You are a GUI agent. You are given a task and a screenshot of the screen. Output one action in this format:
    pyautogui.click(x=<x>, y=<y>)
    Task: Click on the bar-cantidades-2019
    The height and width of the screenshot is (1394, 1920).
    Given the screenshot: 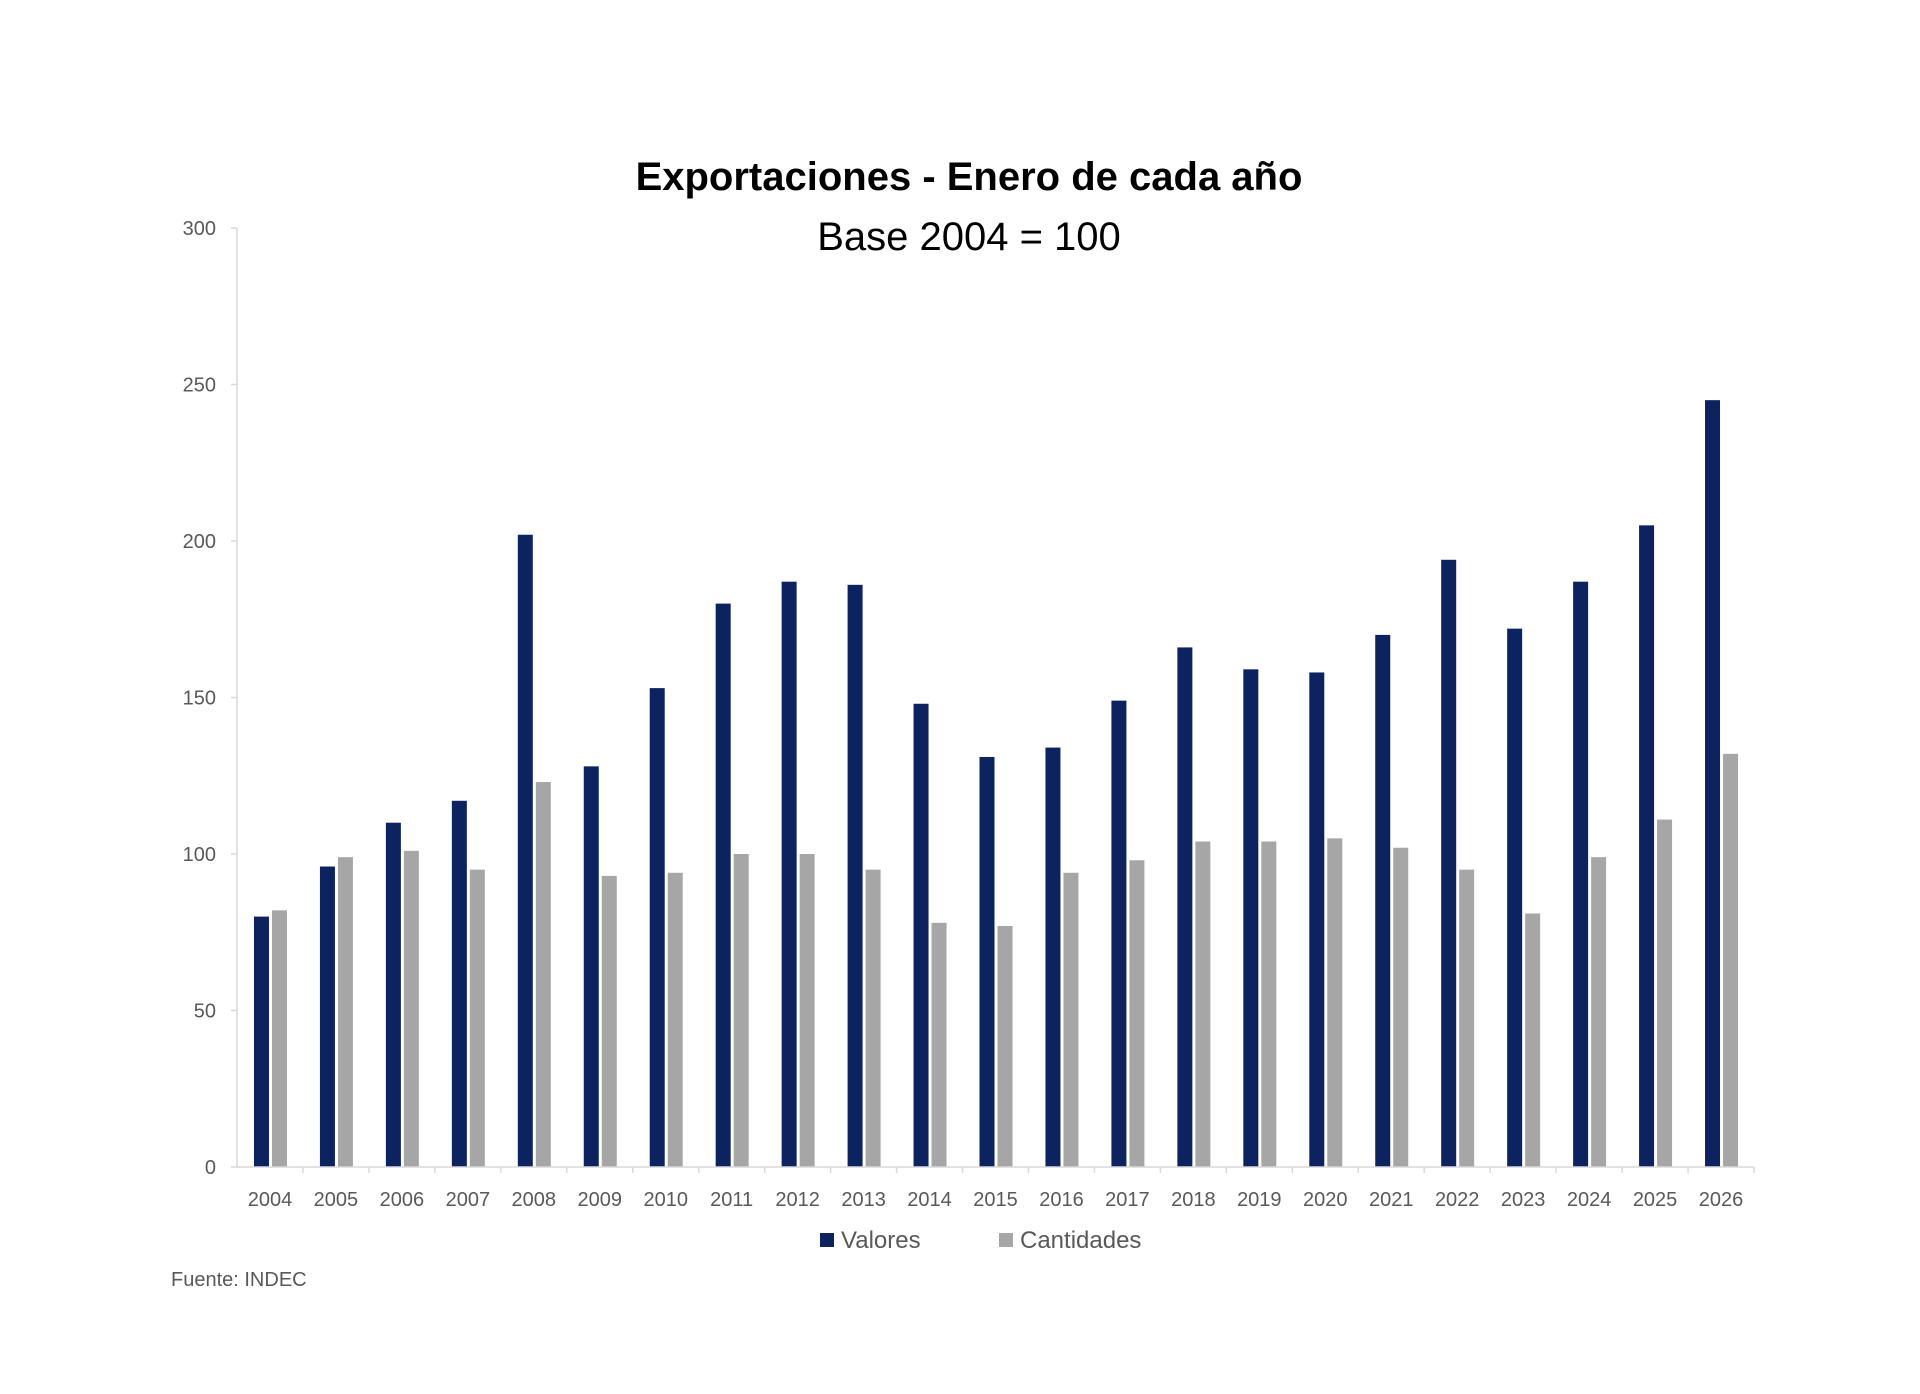 What is the action you would take?
    pyautogui.click(x=1269, y=1004)
    